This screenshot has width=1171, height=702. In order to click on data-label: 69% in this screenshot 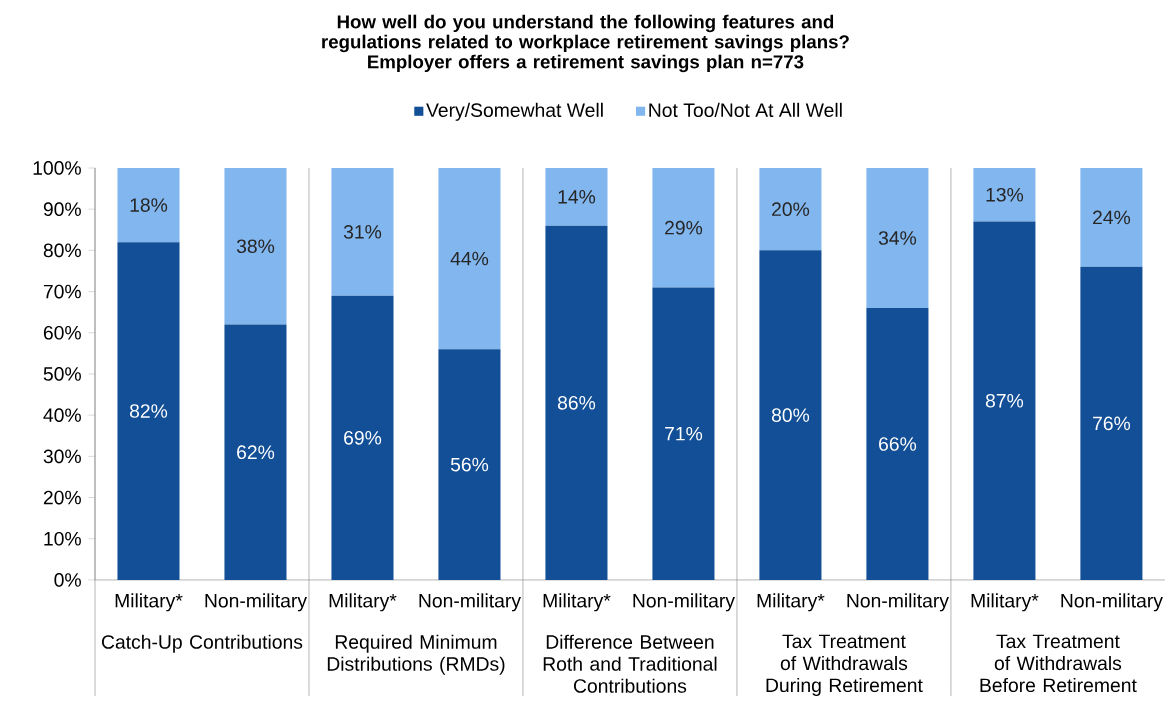, I will do `click(363, 437)`.